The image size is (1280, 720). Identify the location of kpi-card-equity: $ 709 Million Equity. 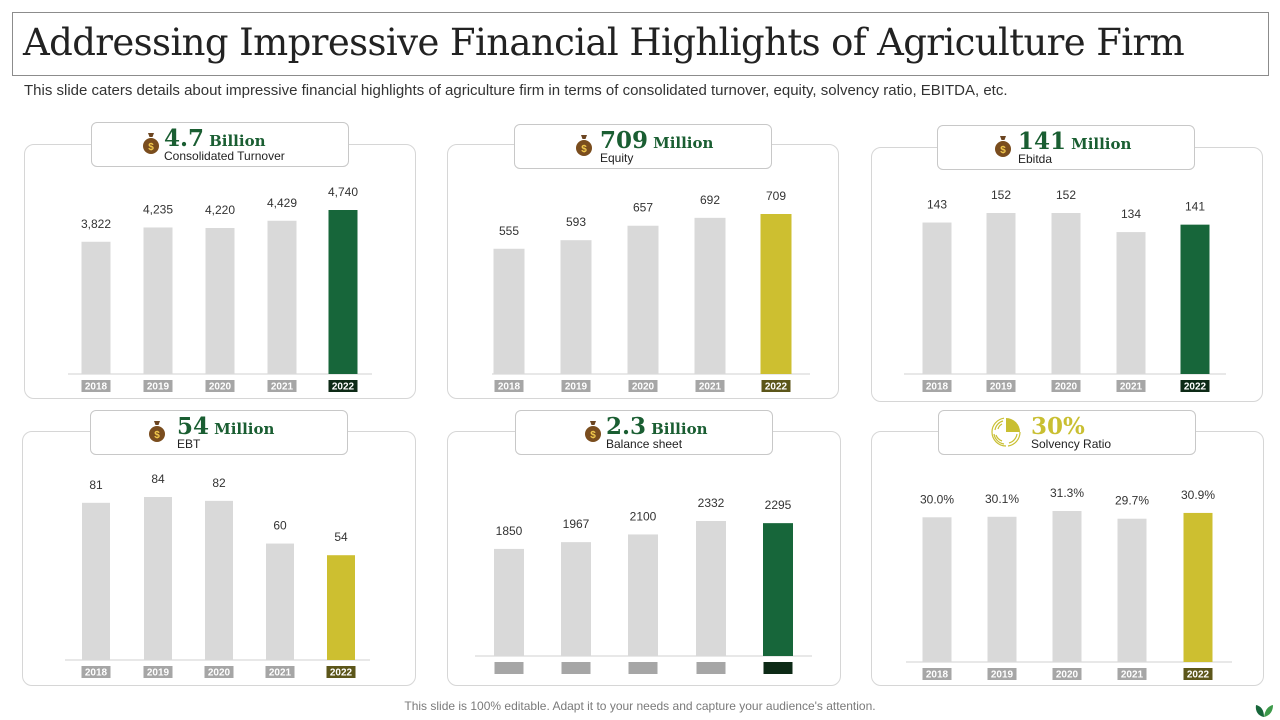
(643, 146).